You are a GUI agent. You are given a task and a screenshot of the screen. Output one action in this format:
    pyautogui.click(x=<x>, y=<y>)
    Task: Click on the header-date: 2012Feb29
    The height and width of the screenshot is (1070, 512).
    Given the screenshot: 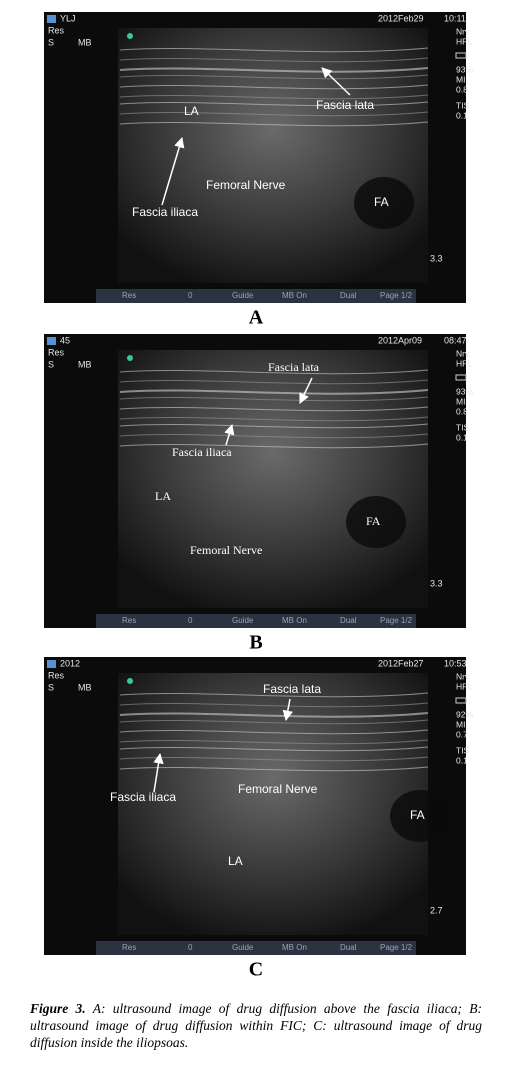 What is the action you would take?
    pyautogui.click(x=401, y=18)
    